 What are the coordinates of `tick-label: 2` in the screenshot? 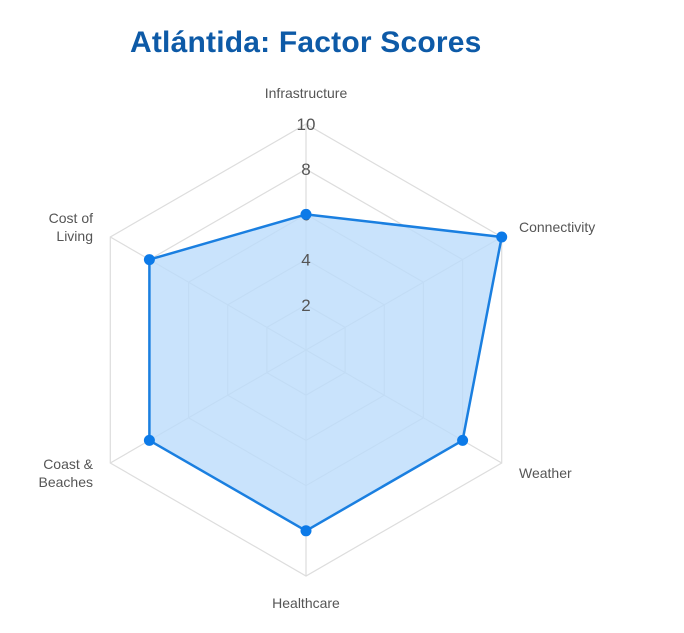 It's located at (305, 305).